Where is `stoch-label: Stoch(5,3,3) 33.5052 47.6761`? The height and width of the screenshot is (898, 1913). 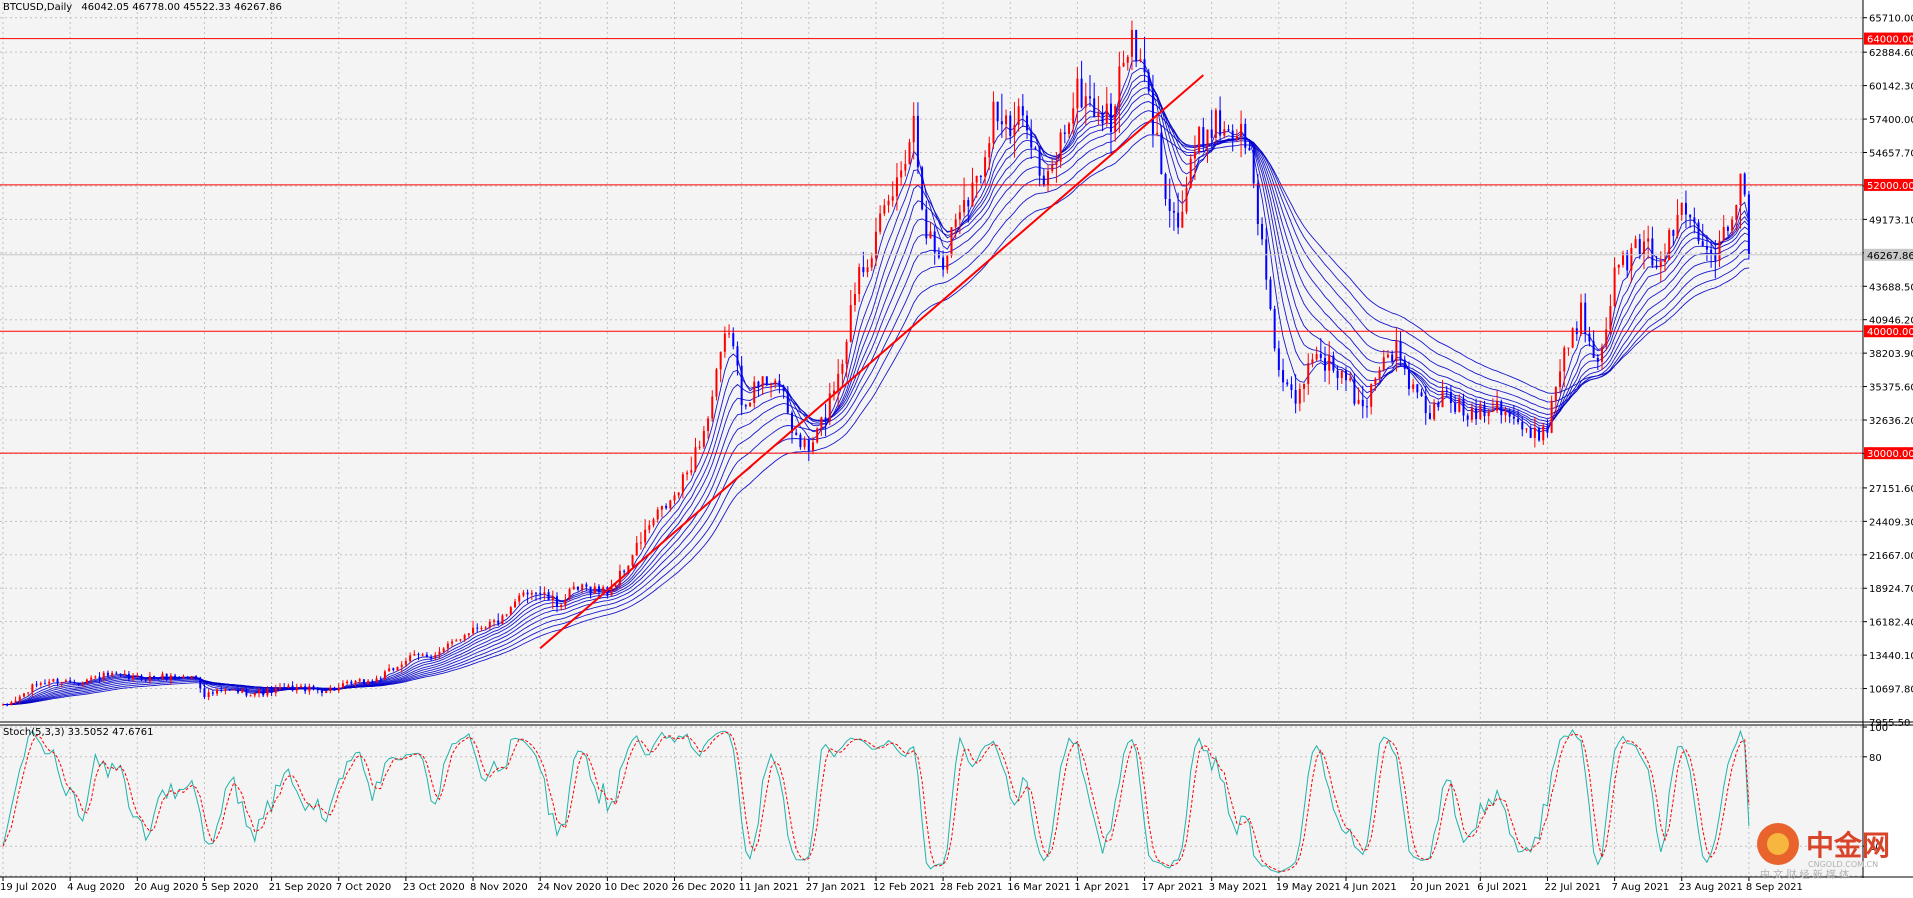
stoch-label: Stoch(5,3,3) 33.5052 47.6761 is located at coordinates (78, 732).